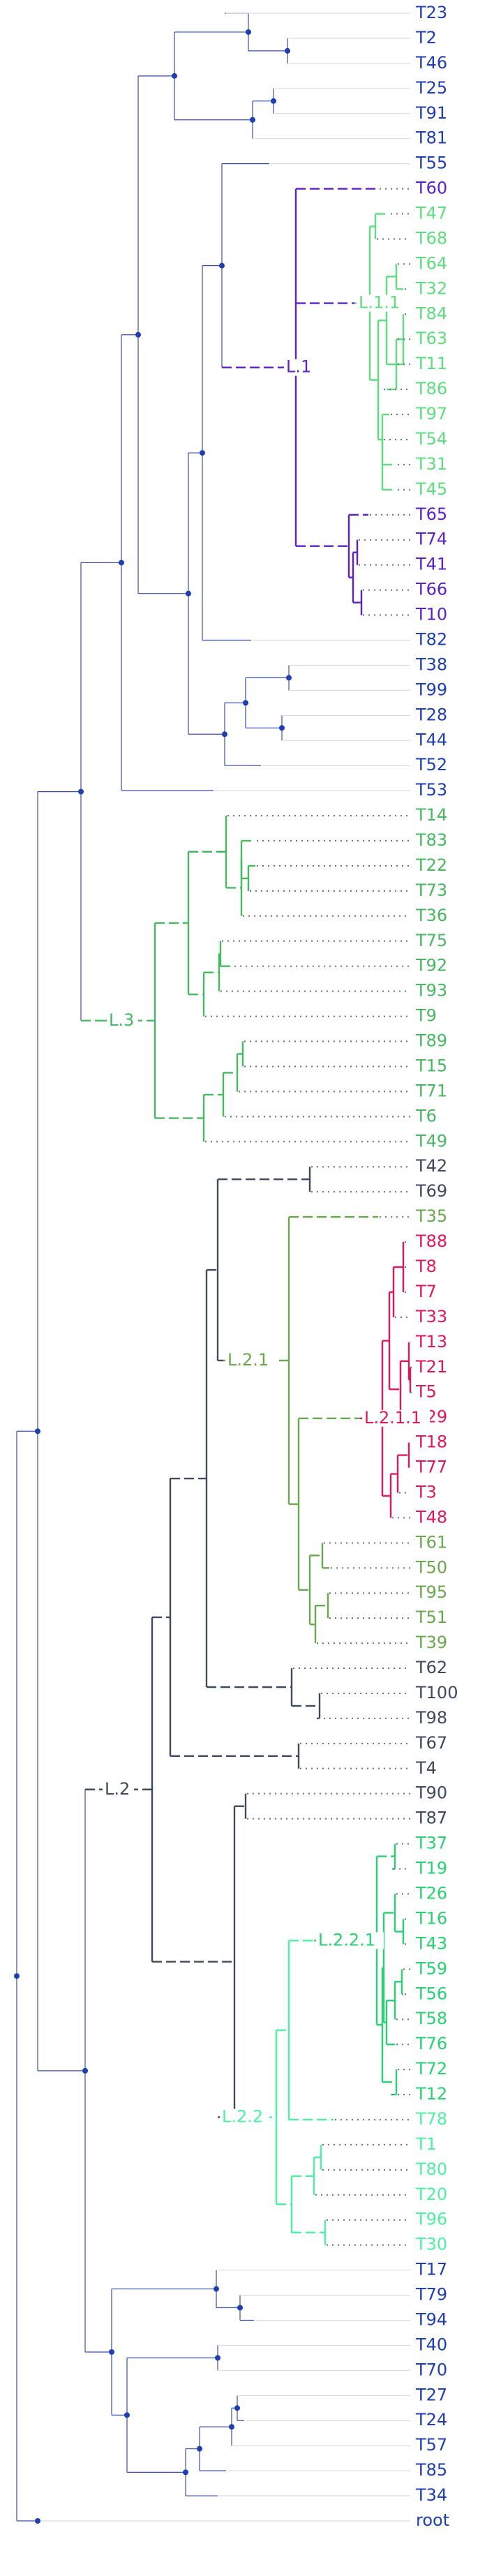  What do you see at coordinates (431, 188) in the screenshot?
I see `leaf-label-t60: T60` at bounding box center [431, 188].